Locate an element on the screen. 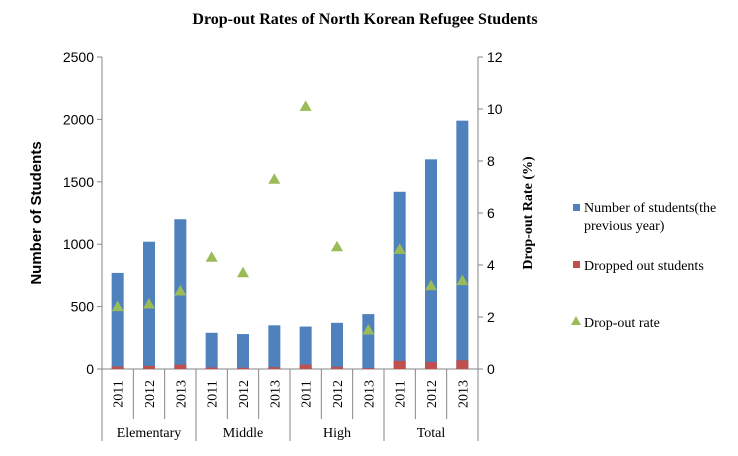 The image size is (738, 456). left-tick-label: 0 is located at coordinates (90, 369).